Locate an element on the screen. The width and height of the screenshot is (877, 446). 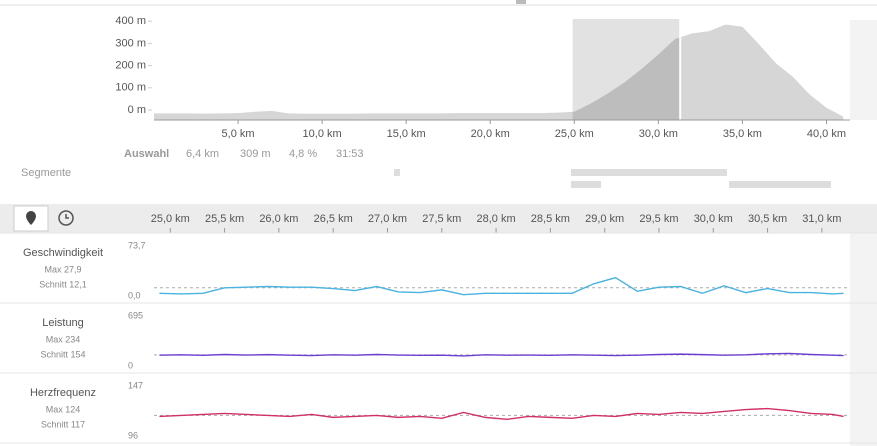
clock-button is located at coordinates (66, 218).